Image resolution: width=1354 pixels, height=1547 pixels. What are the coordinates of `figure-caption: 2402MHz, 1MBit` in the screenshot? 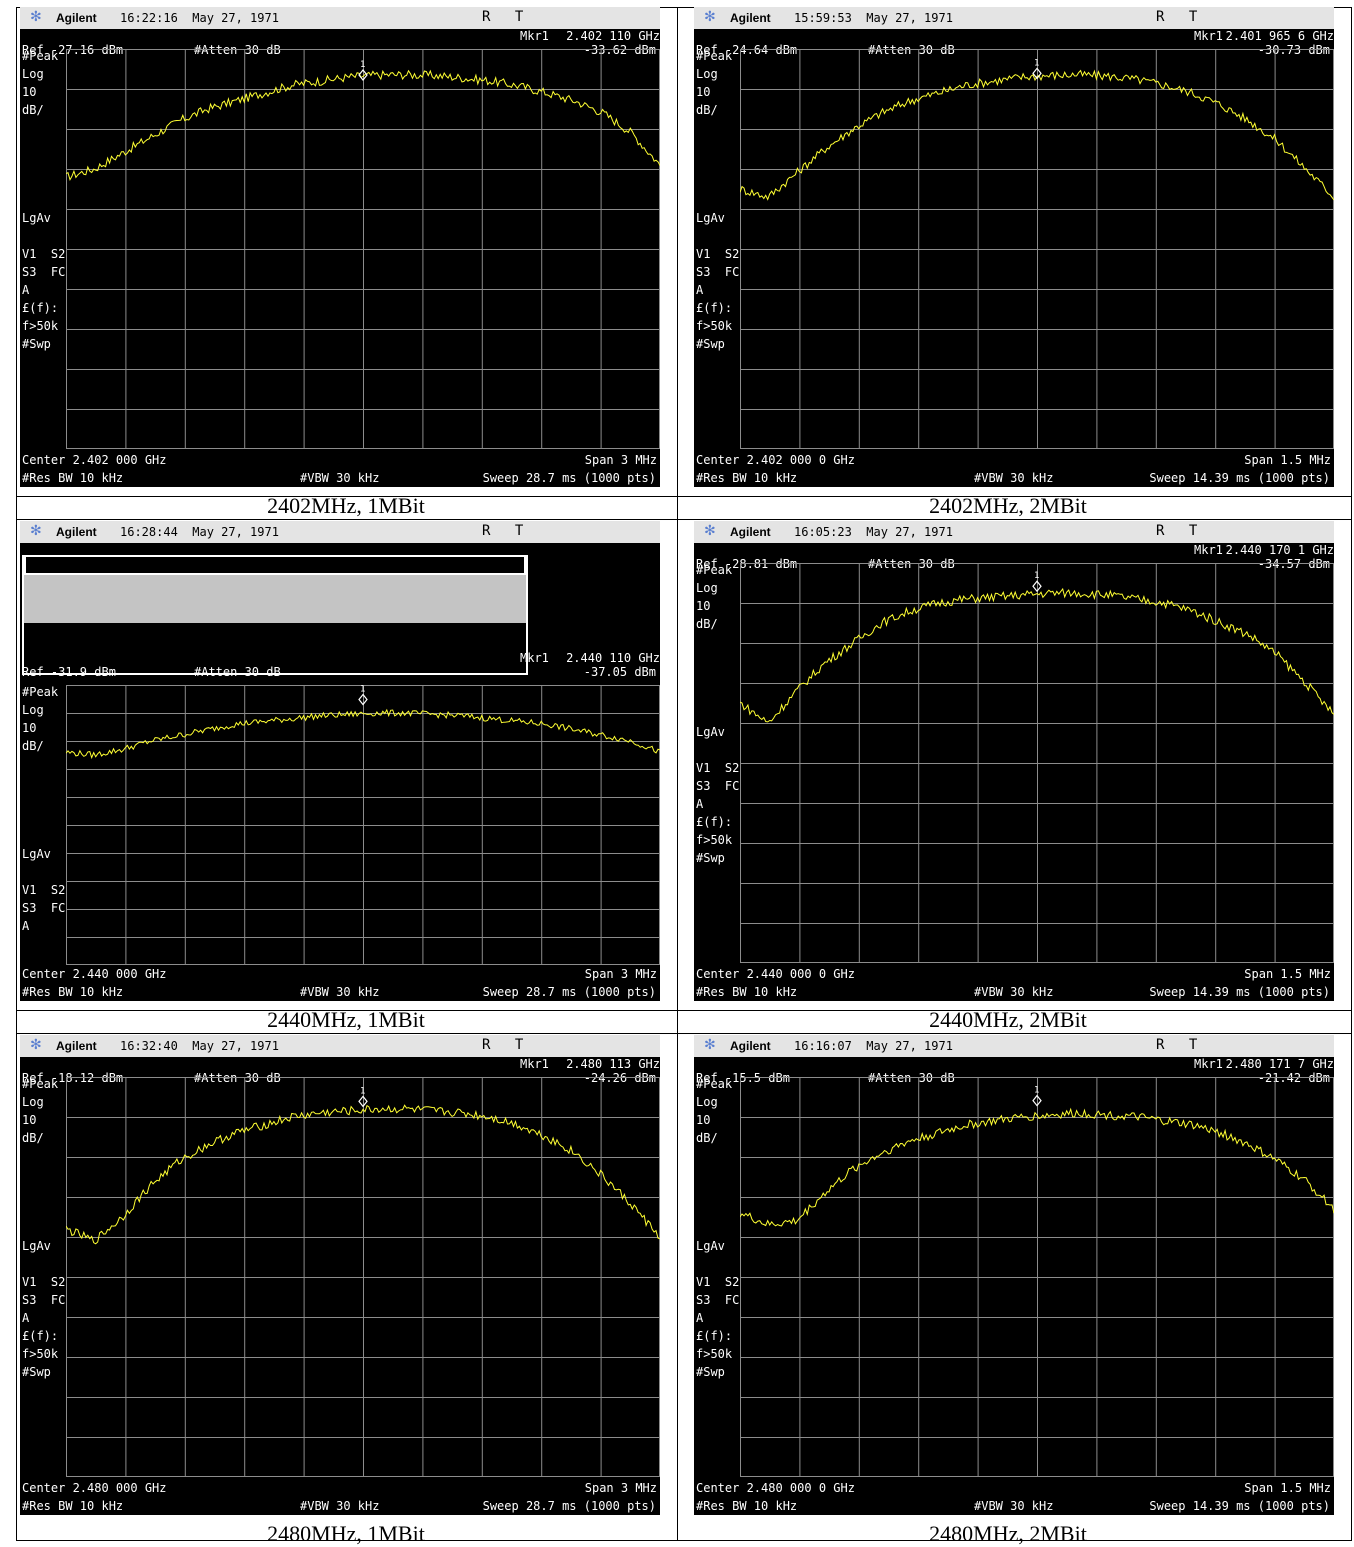 It's located at (346, 505).